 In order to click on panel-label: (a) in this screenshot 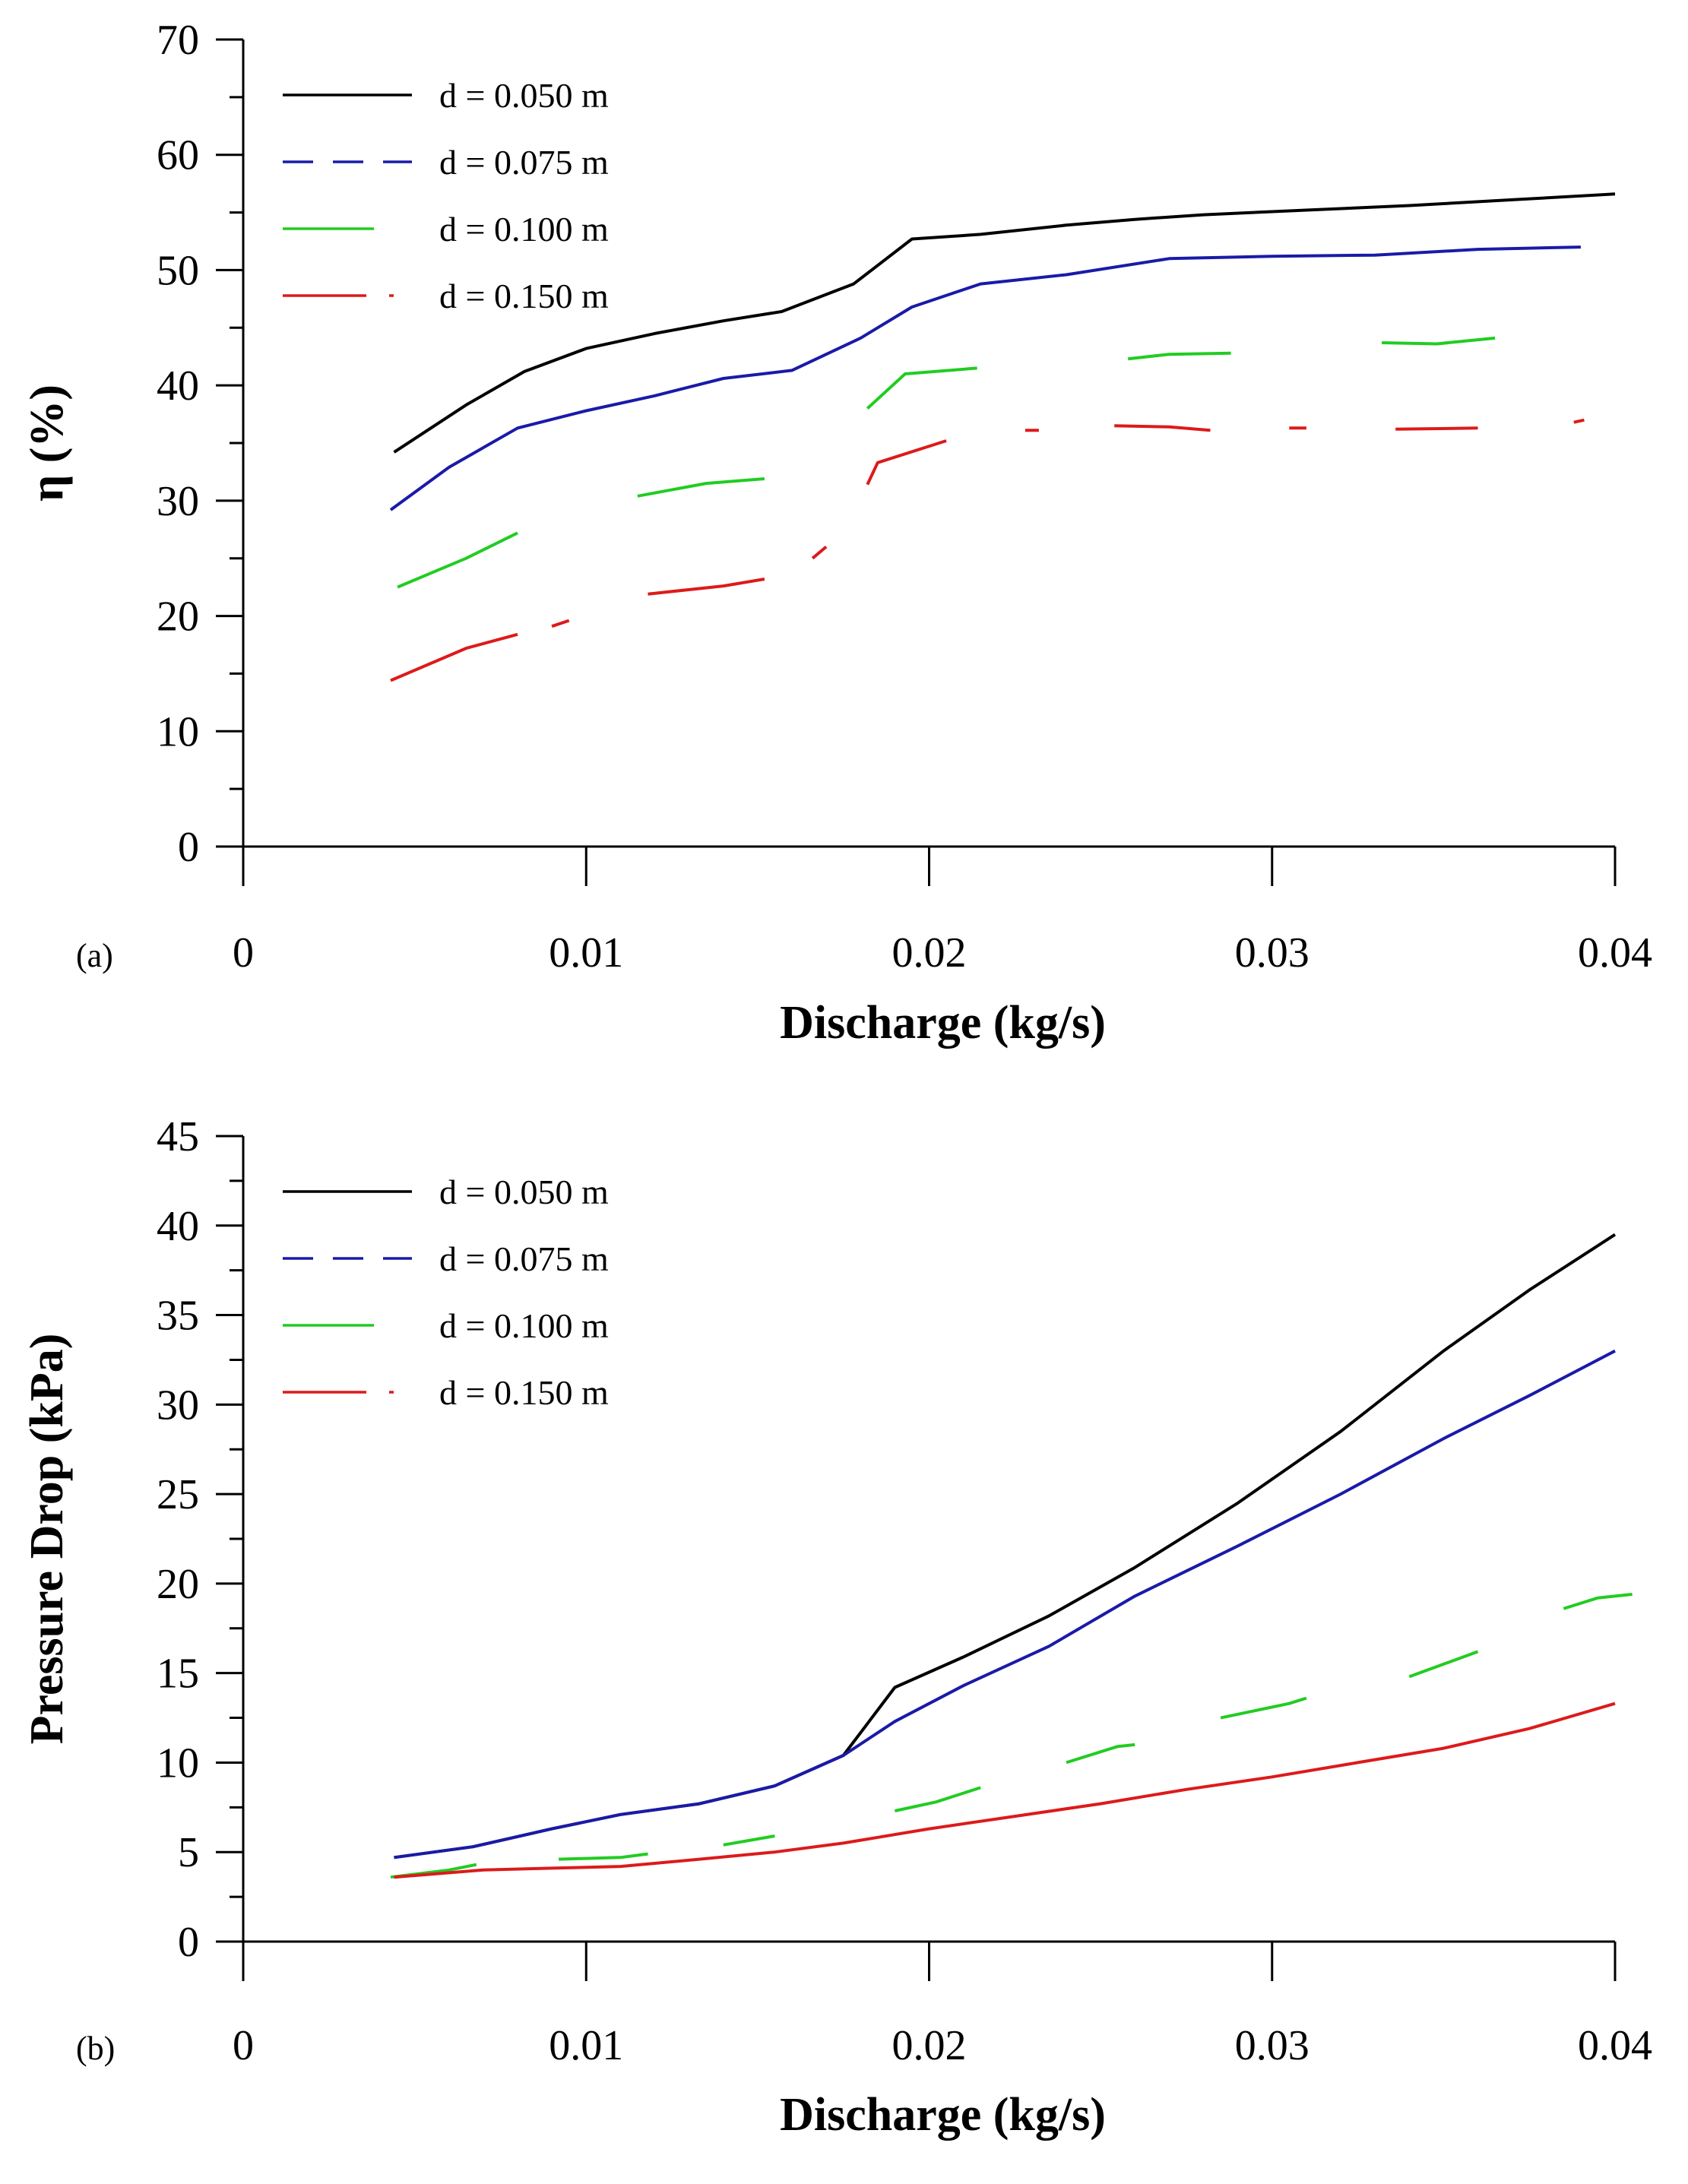, I will do `click(94, 955)`.